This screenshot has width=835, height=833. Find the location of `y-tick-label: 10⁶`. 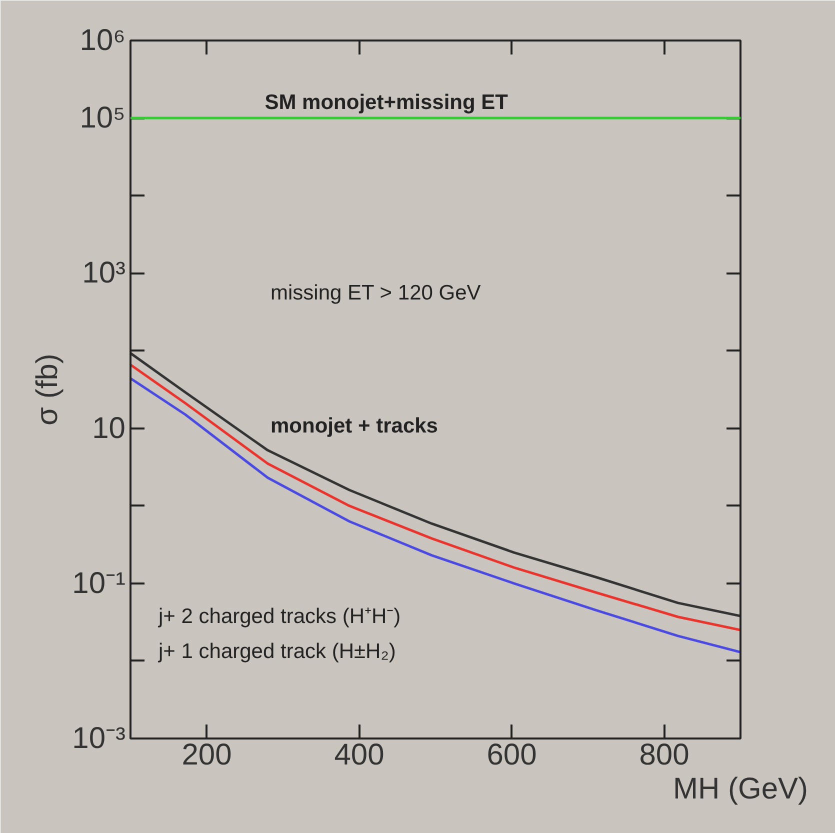

y-tick-label: 10⁶ is located at coordinates (103, 40).